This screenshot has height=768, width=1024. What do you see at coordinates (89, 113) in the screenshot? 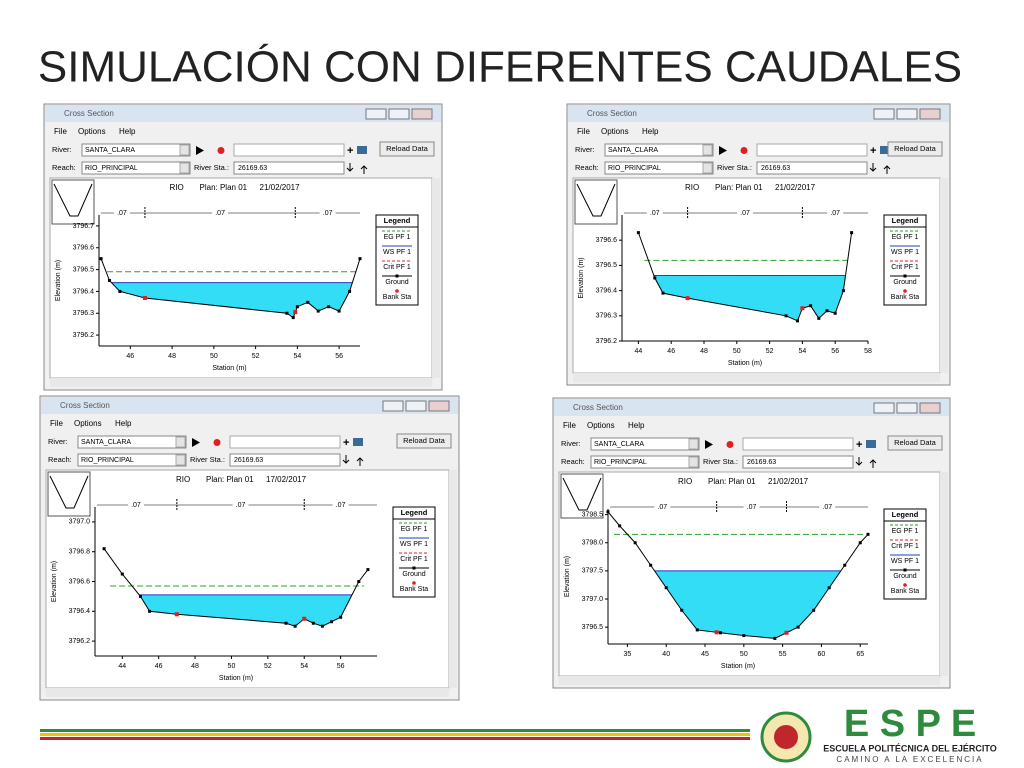
I see `window-title: Cross Section` at bounding box center [89, 113].